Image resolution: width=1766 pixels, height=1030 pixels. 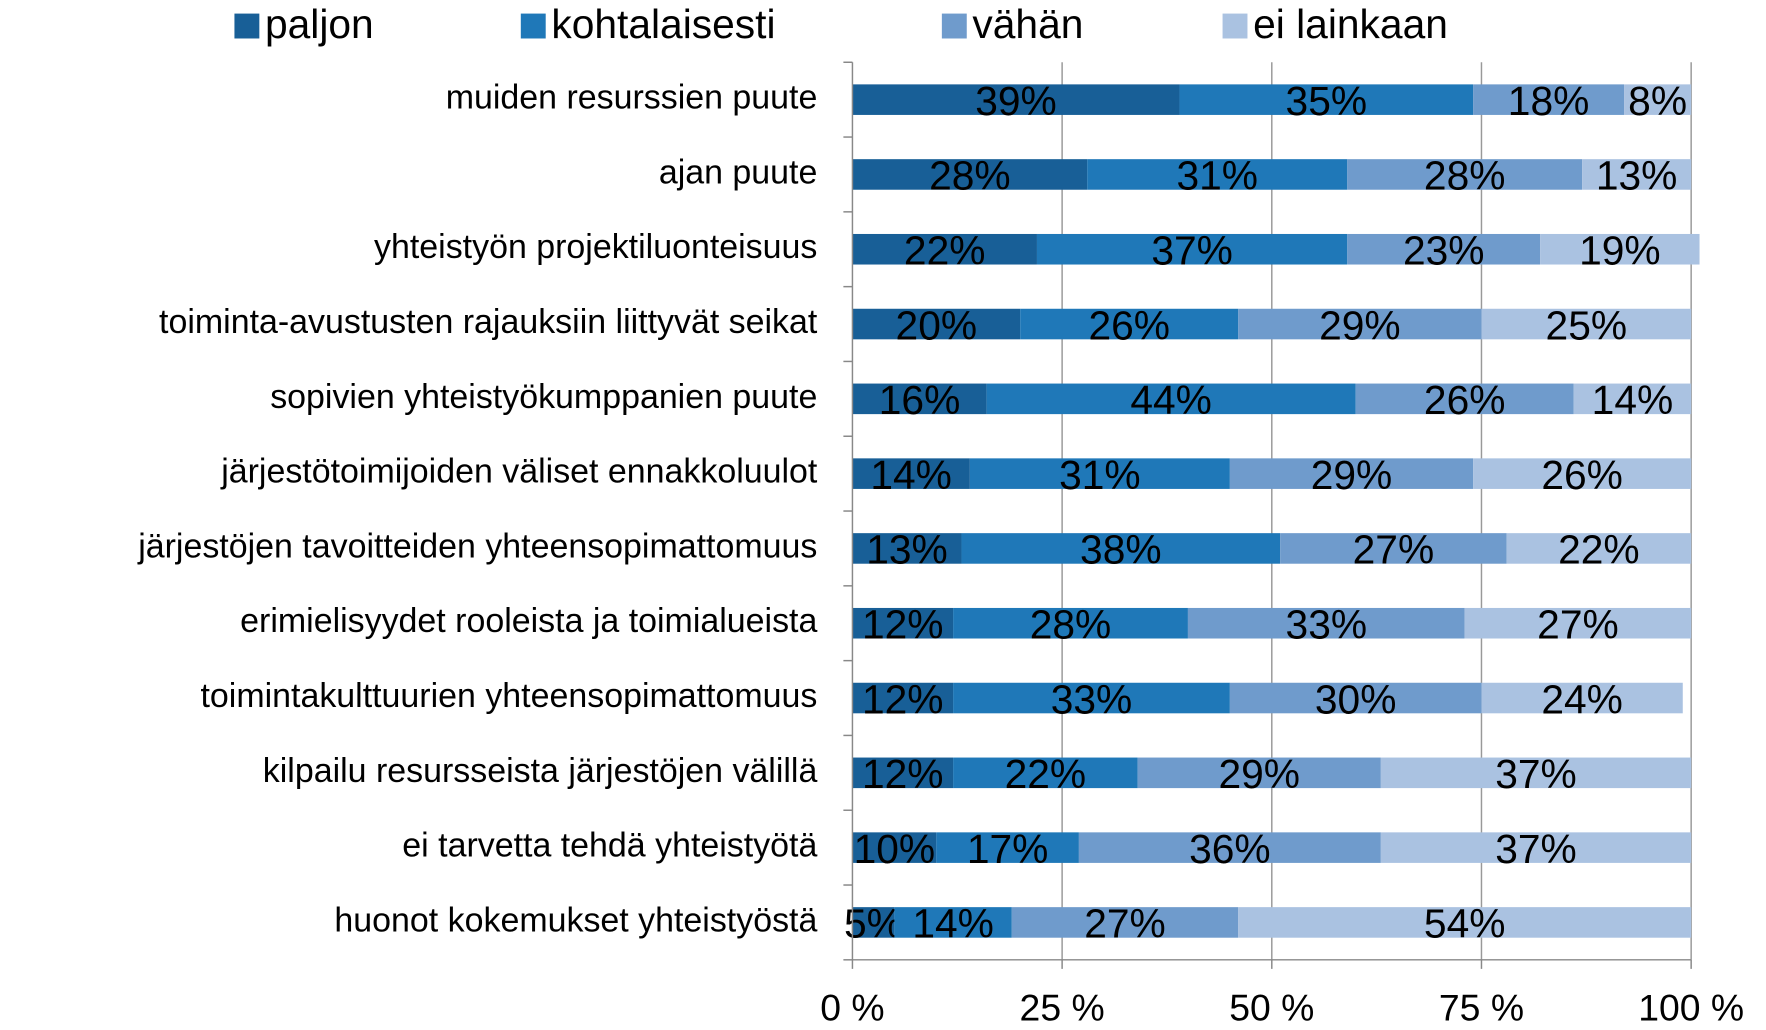 What do you see at coordinates (663, 24) in the screenshot?
I see `legend-label: kohtalaisesti` at bounding box center [663, 24].